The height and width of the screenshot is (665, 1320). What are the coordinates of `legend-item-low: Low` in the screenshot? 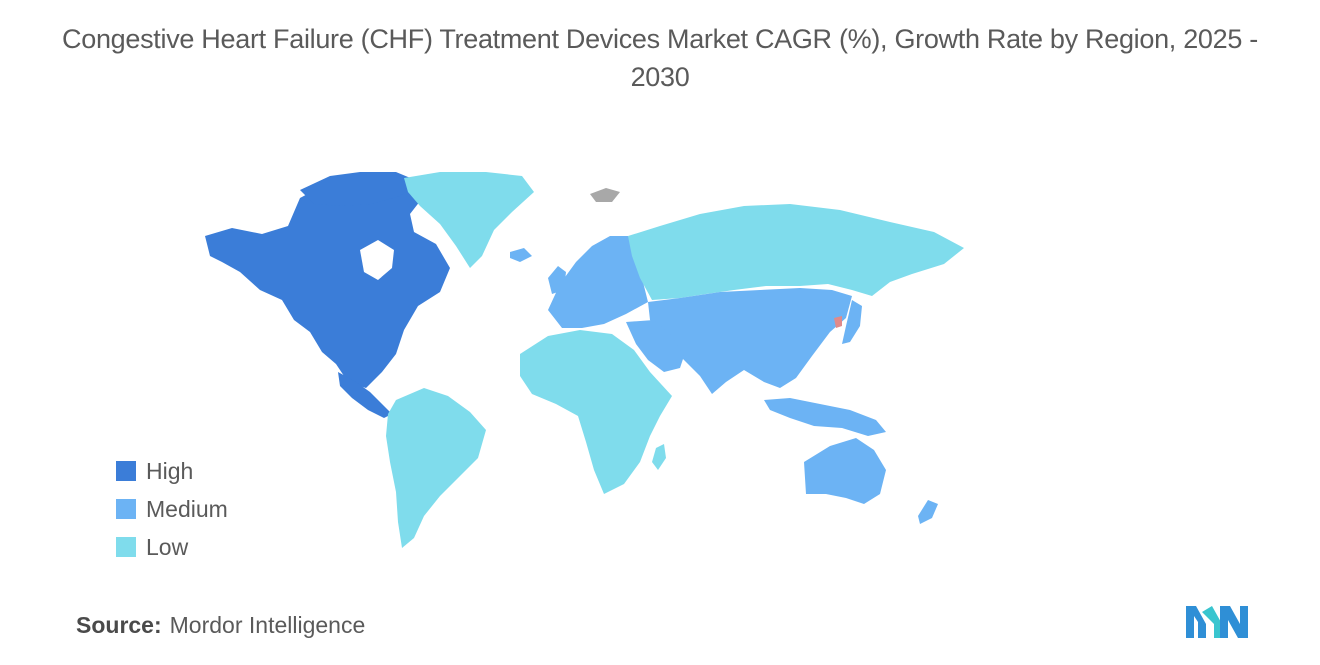 It's located at (172, 547).